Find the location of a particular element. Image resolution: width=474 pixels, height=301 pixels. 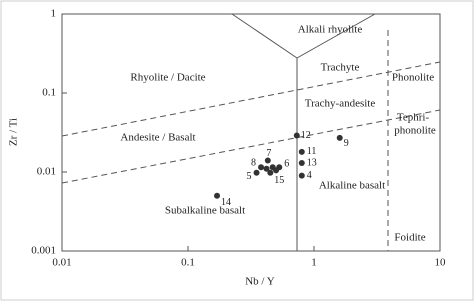

region-label: Alkali rhyolite is located at coordinates (330, 30).